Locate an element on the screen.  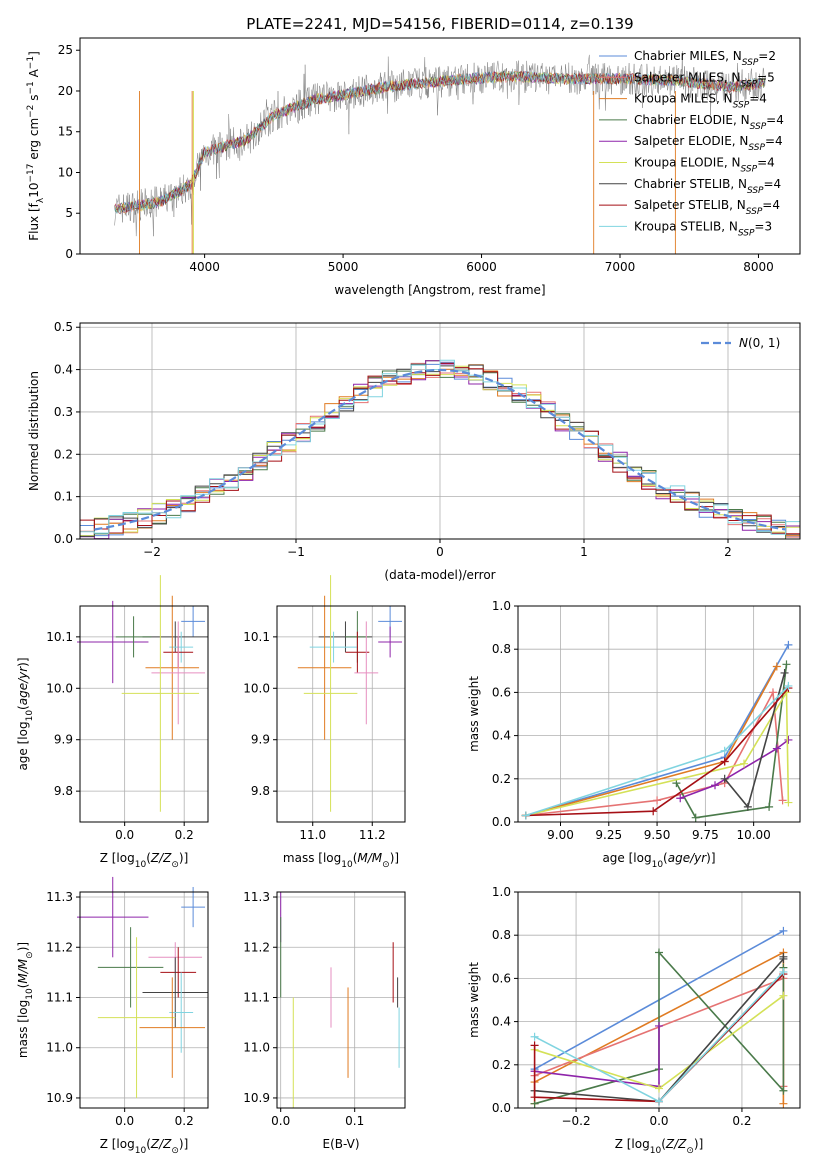
gaussian-reference-curve is located at coordinates (440, 449).